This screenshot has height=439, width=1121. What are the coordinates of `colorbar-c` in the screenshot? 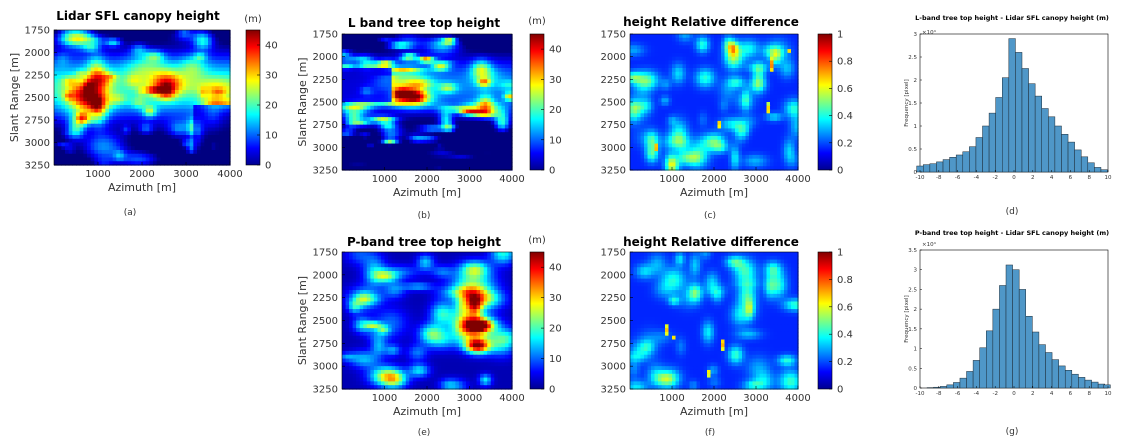 It's located at (825, 102).